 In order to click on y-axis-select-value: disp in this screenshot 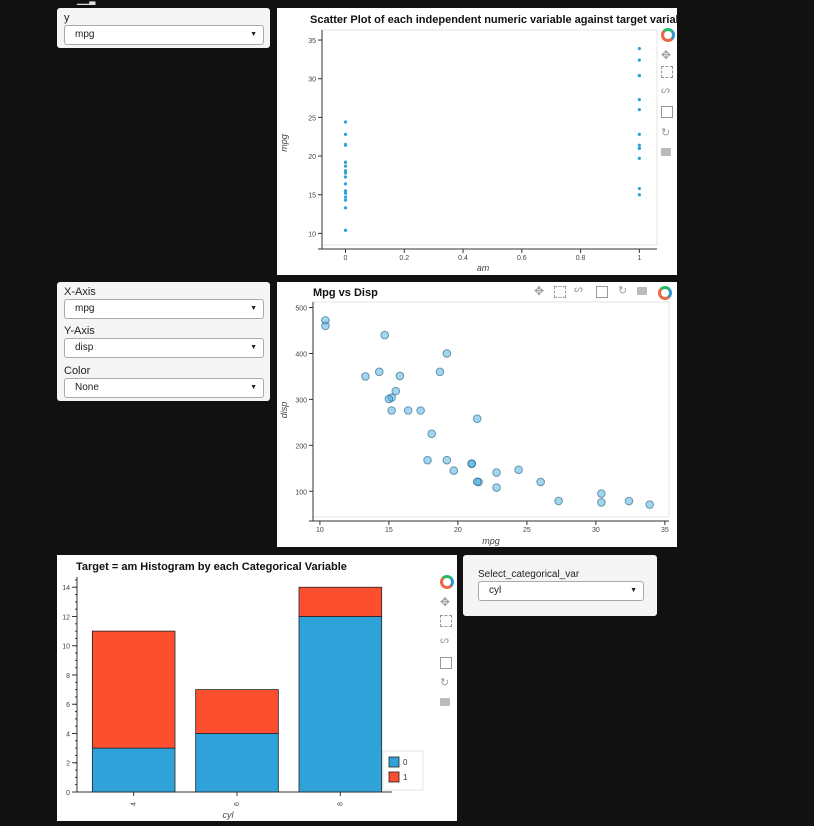, I will do `click(84, 347)`.